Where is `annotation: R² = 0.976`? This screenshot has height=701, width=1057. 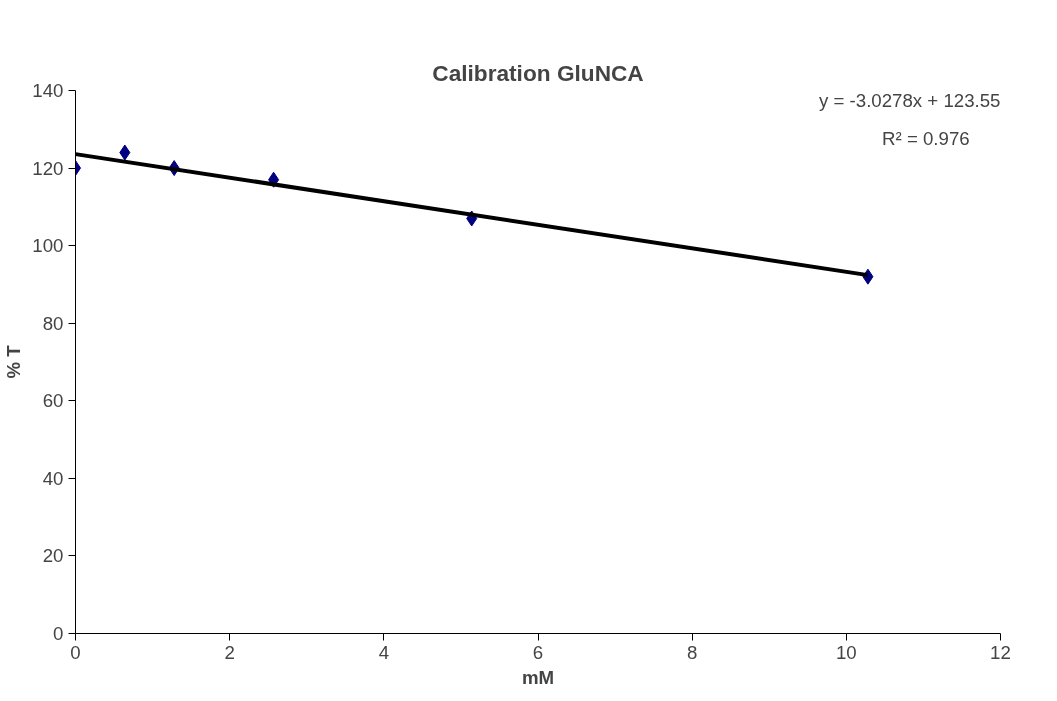 annotation: R² = 0.976 is located at coordinates (926, 139).